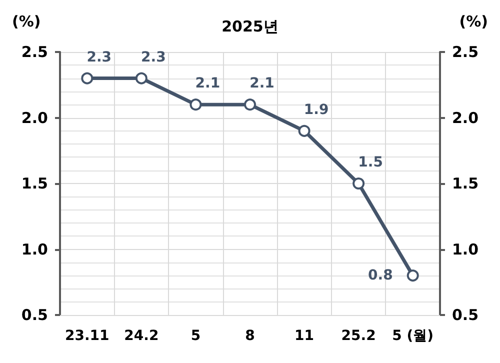  I want to click on y2-tick-label: 1.0, so click(465, 249).